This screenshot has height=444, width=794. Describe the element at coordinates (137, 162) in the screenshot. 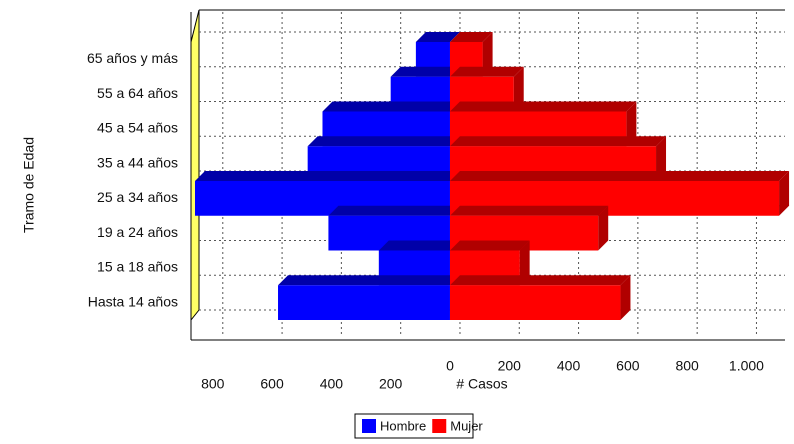

I see `y-tick-label: 35 a 44 años` at that location.